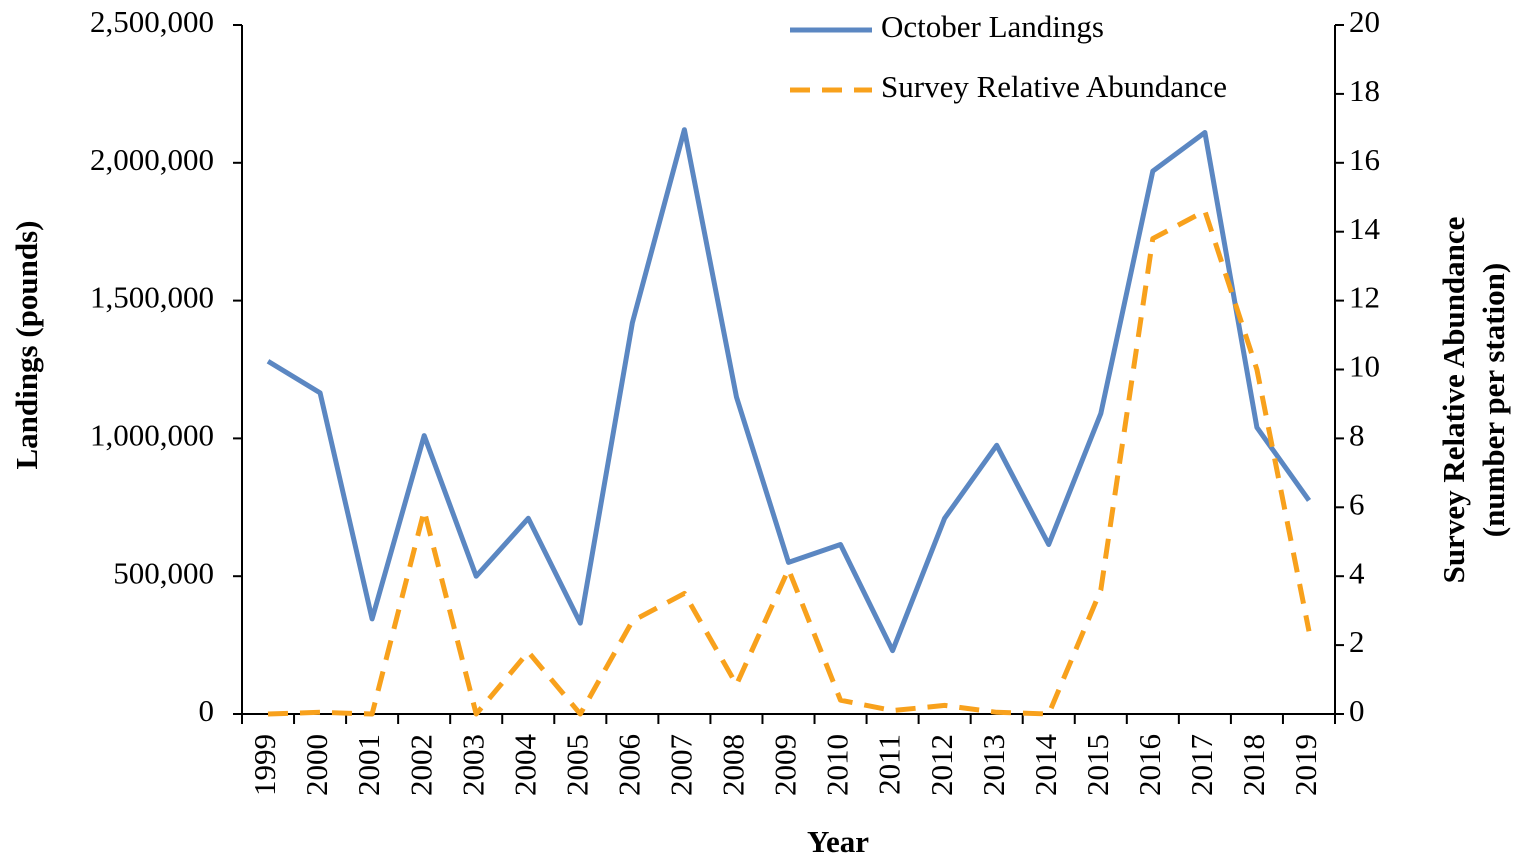 This screenshot has width=1522, height=861. I want to click on x-tick-label: 2011, so click(889, 764).